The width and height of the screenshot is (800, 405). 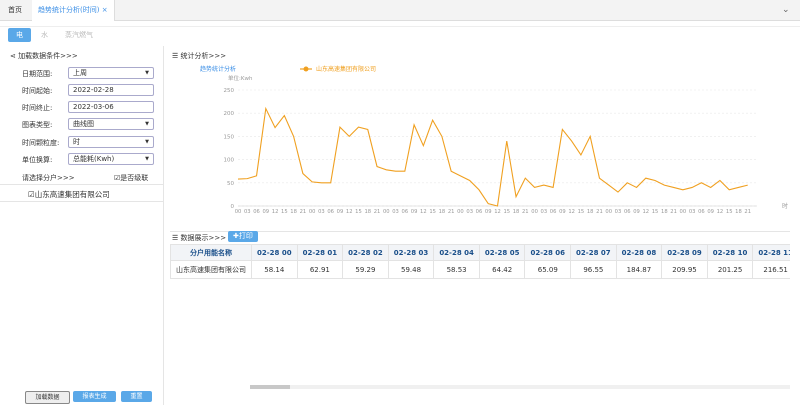 What do you see at coordinates (456, 269) in the screenshot?
I see `cell: 58.53` at bounding box center [456, 269].